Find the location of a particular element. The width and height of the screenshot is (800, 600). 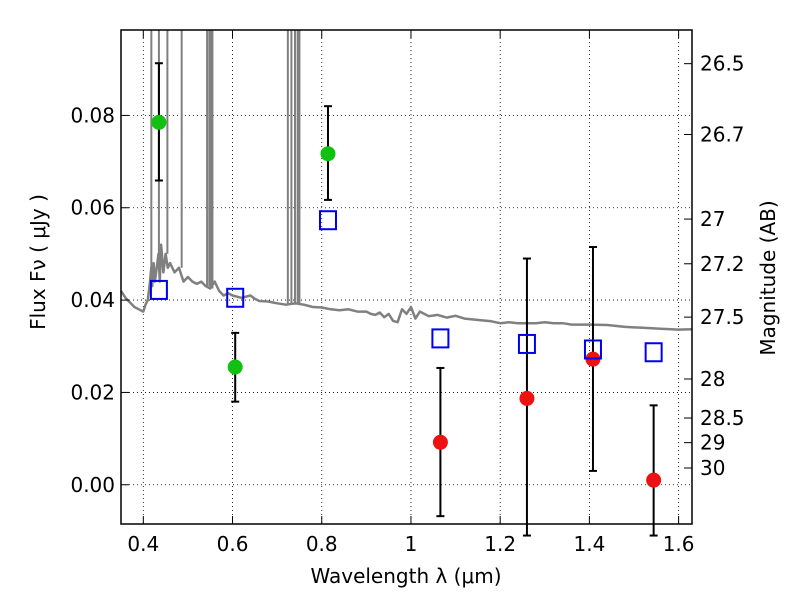

y-tick-label: 0.00 is located at coordinates (92, 485).